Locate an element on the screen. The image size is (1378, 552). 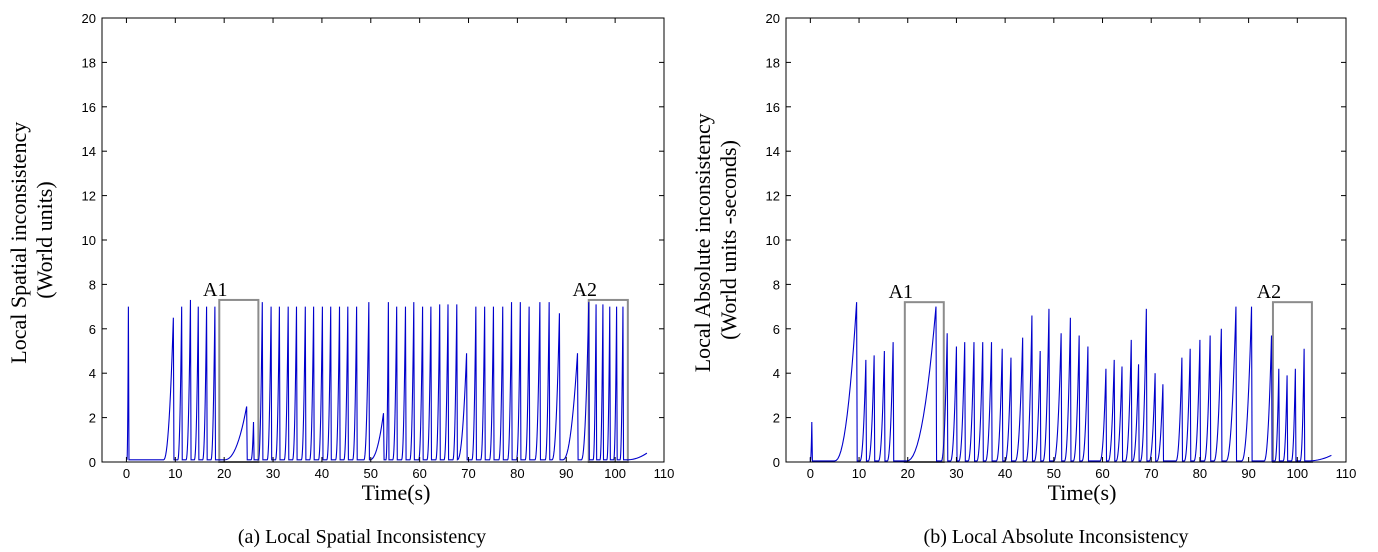
annotation-box is located at coordinates (924, 382).